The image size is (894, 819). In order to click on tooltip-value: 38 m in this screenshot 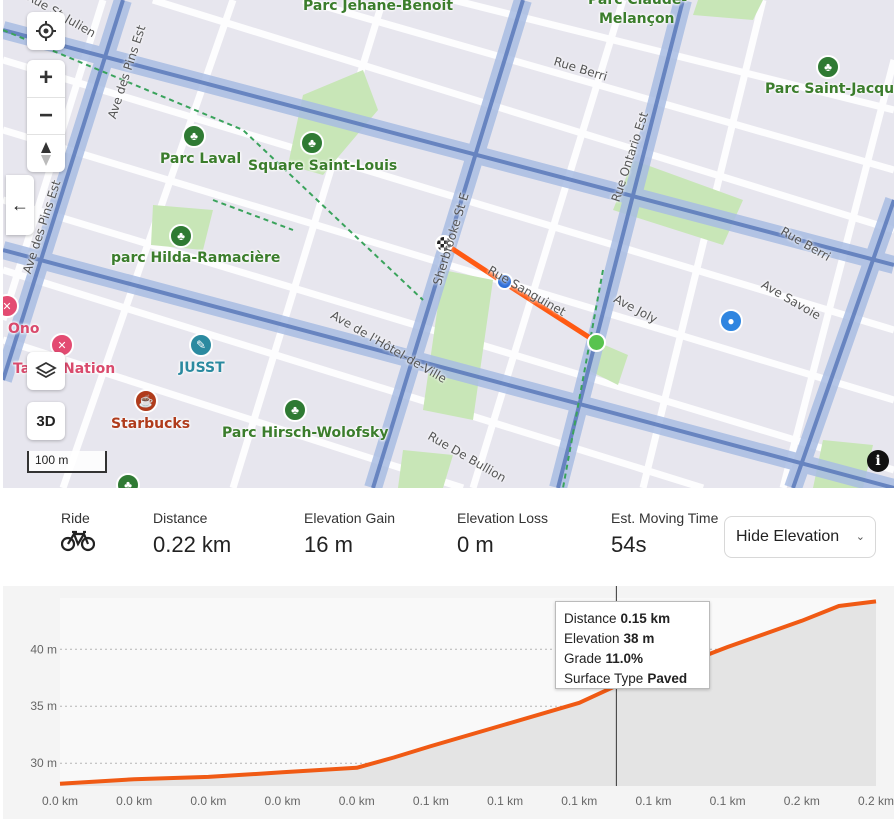, I will do `click(639, 638)`.